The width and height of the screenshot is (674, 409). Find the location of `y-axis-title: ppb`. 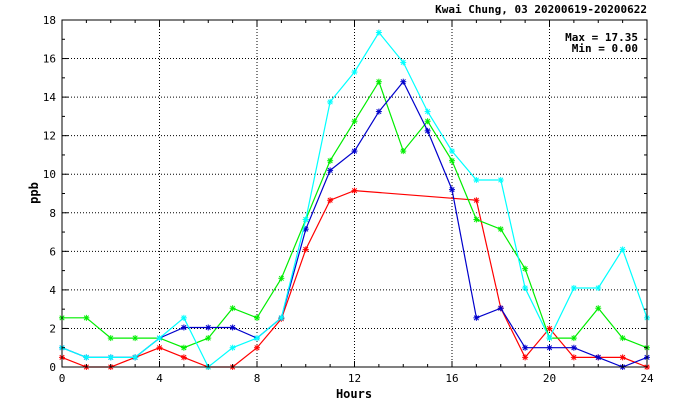

y-axis-title: ppb is located at coordinates (34, 193).